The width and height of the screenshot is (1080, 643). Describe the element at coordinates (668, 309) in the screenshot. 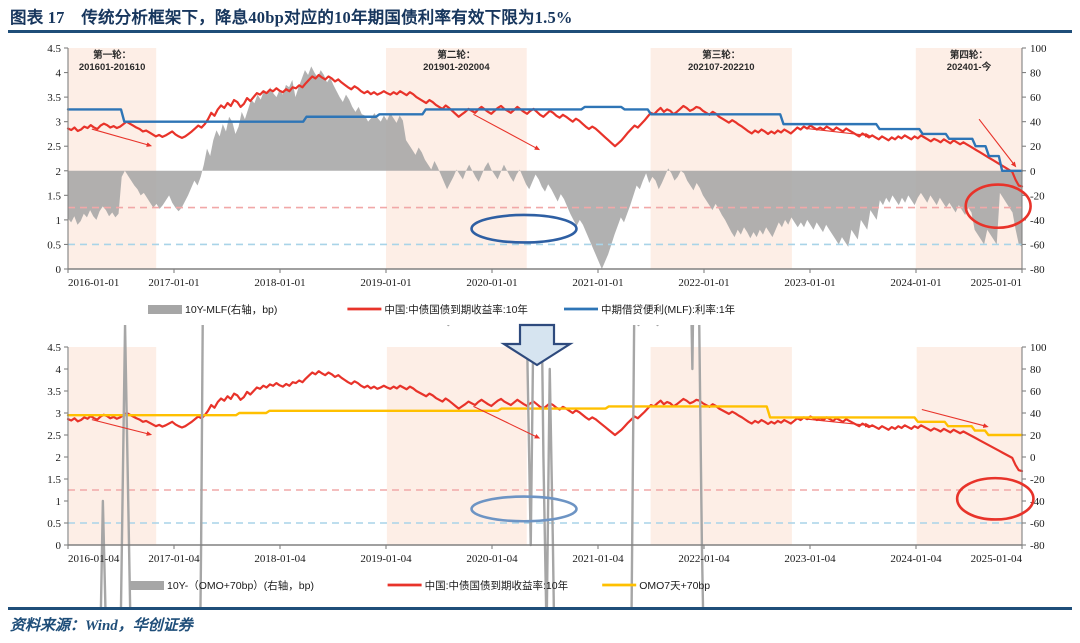

I see `legend-label: 中期借贷便利(MLF):利率:1年` at that location.